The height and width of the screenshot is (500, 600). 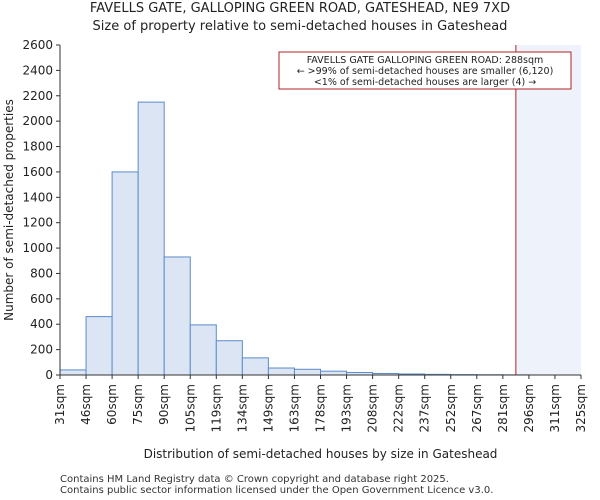 What do you see at coordinates (425, 408) in the screenshot?
I see `x-tick-label: 237sqm` at bounding box center [425, 408].